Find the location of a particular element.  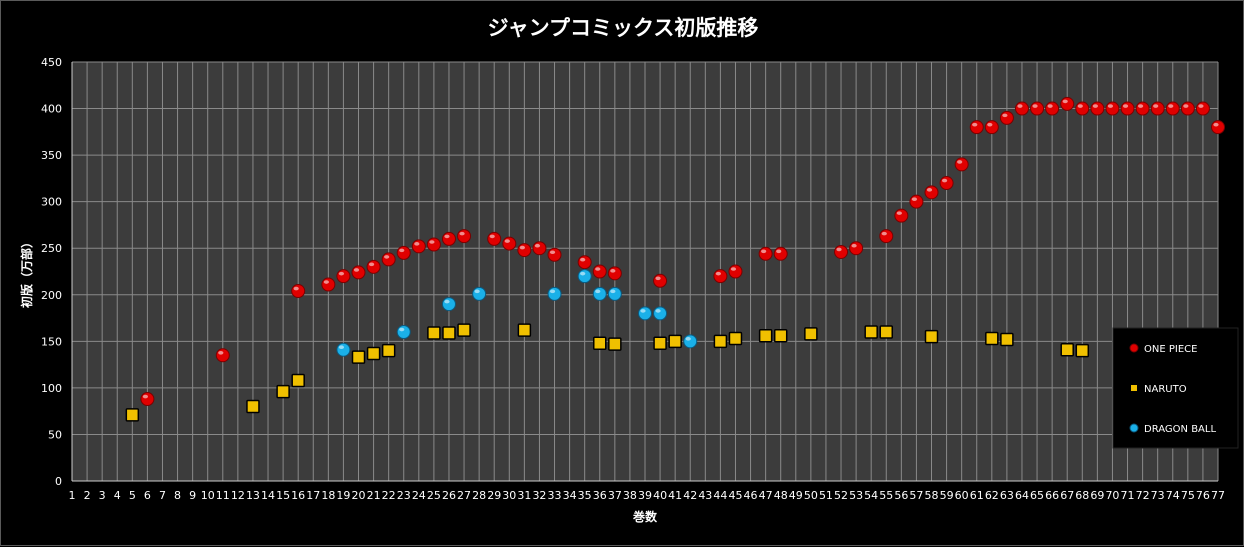

x-tick-label: 38 is located at coordinates (630, 495).